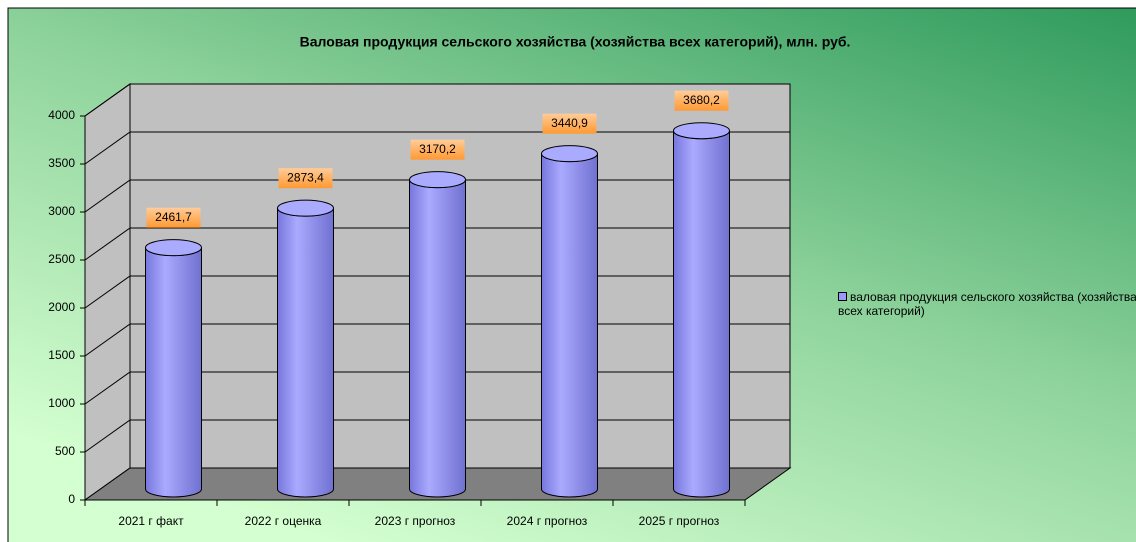 Image resolution: width=1136 pixels, height=542 pixels. I want to click on y-tick-label: 1500, so click(61, 355).